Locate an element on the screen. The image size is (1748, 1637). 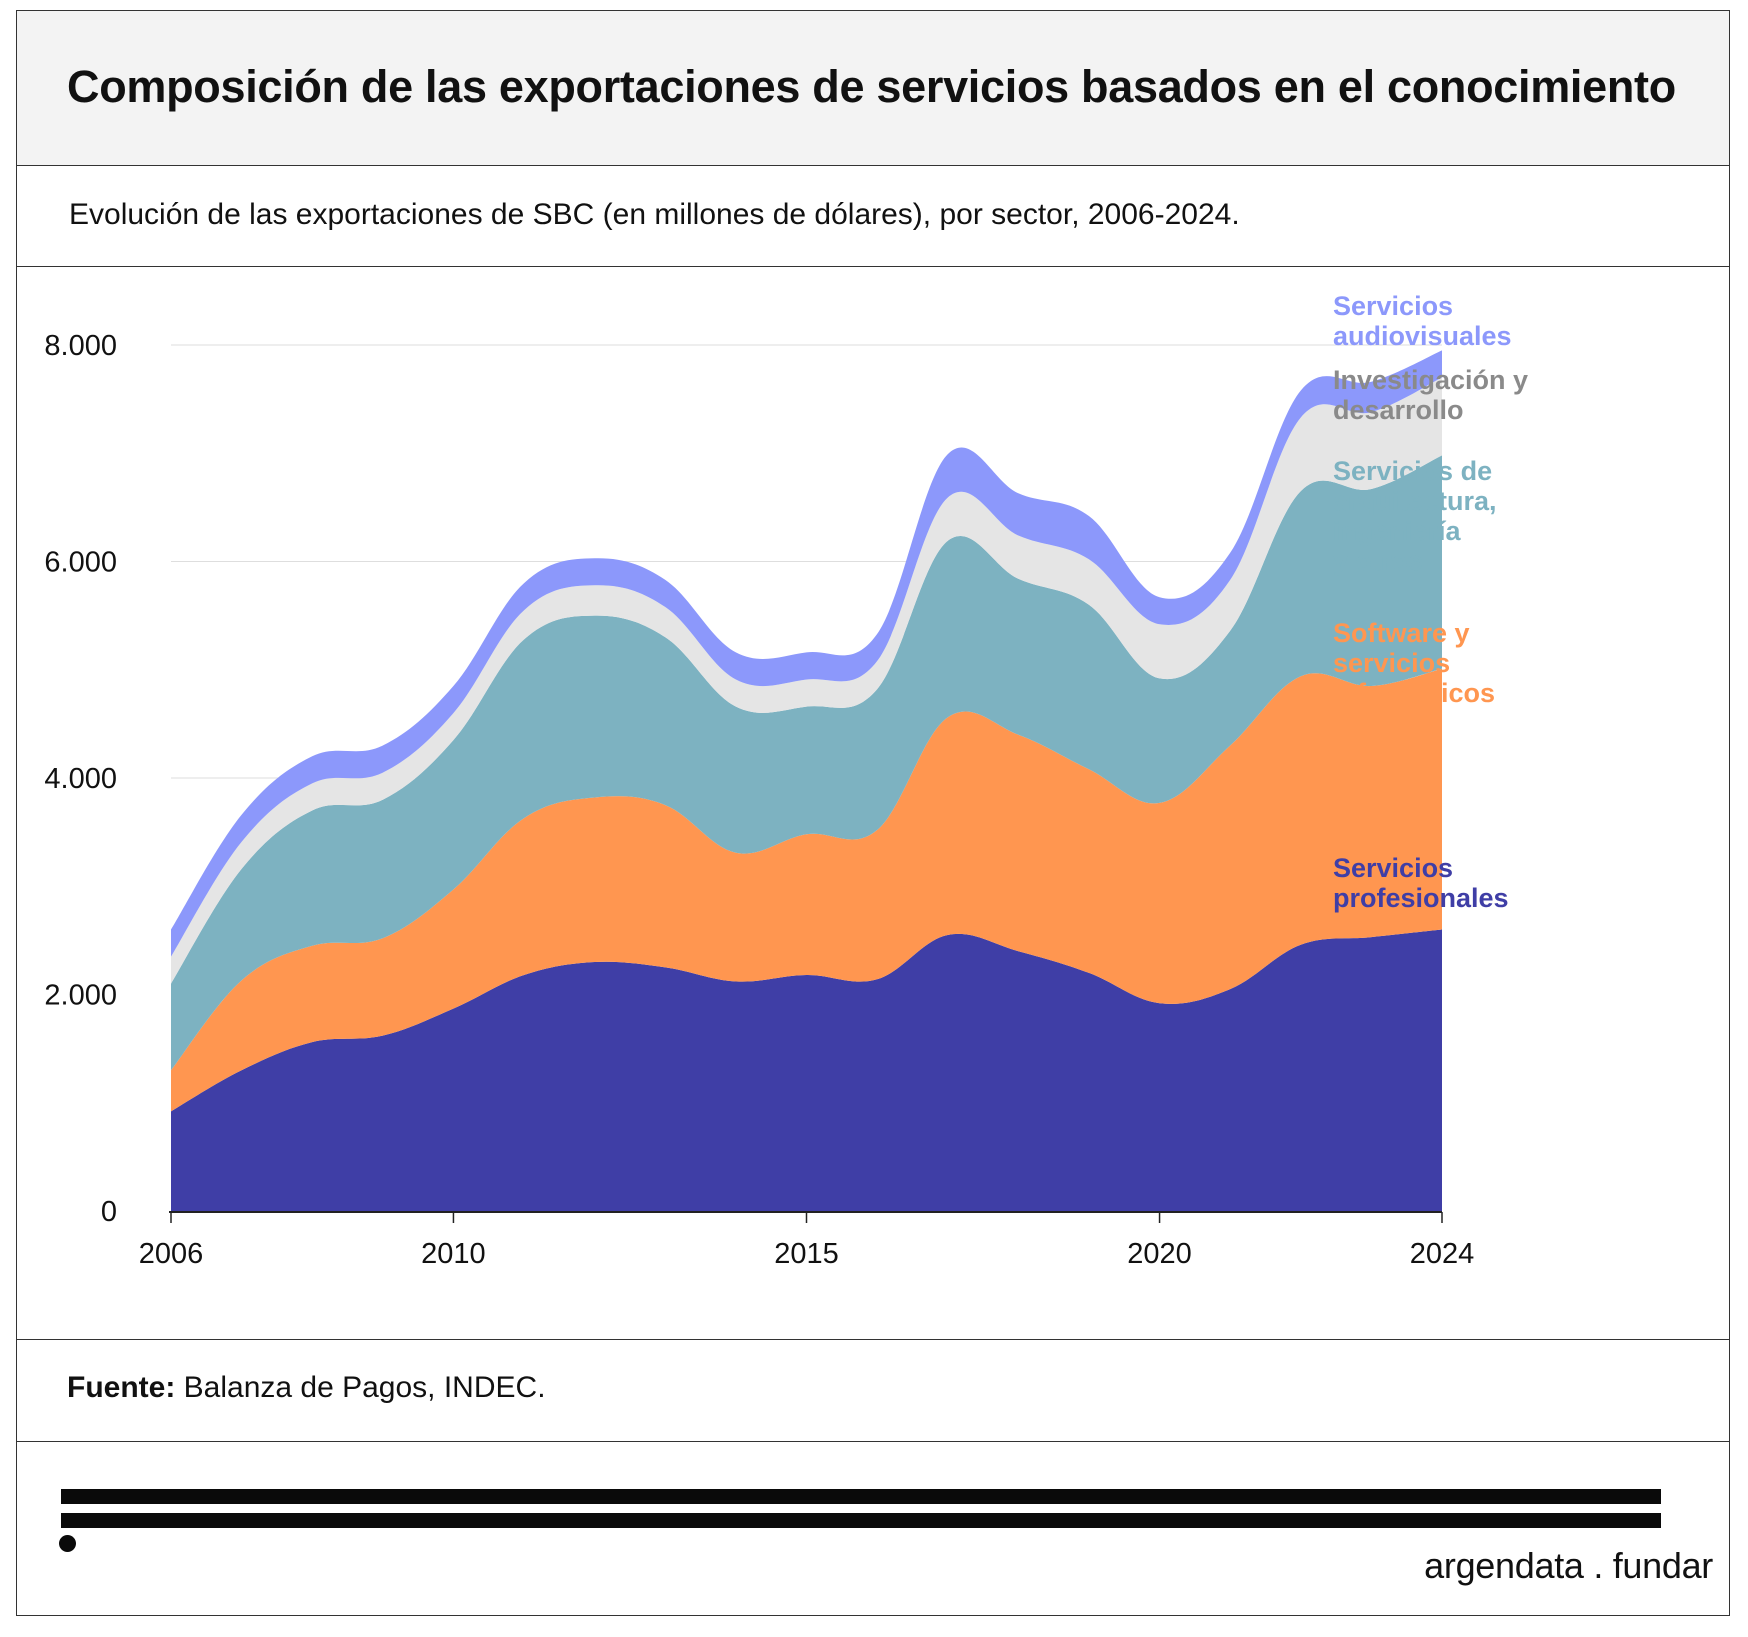
legend-label: Software y servicios informáticos is located at coordinates (1414, 663).